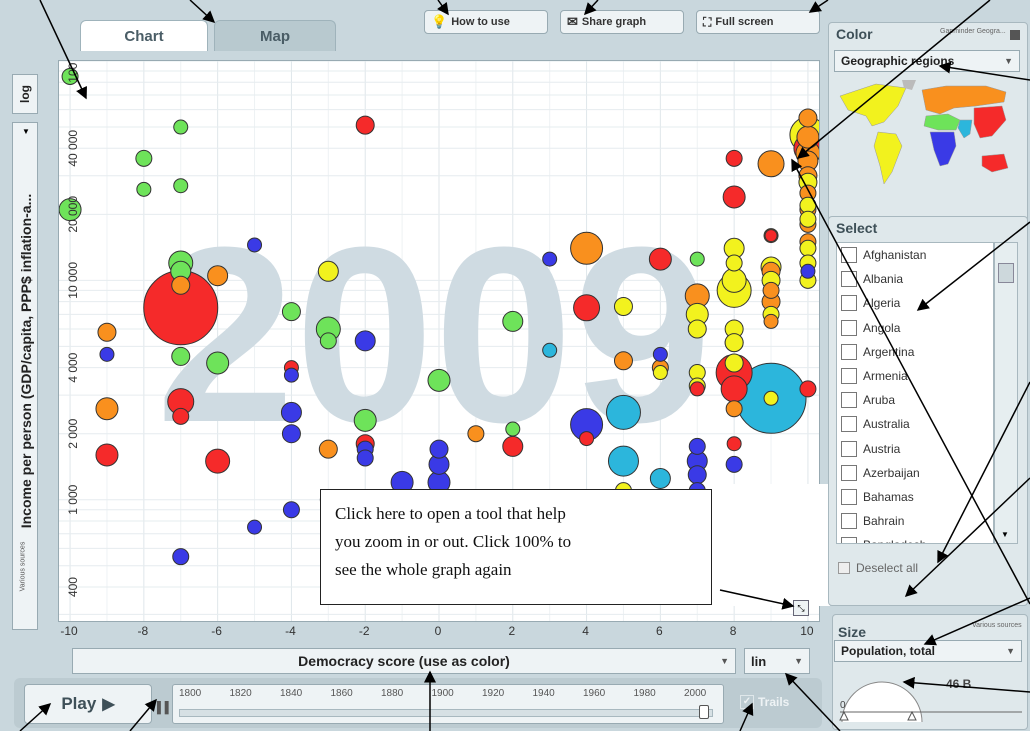 The height and width of the screenshot is (731, 1030). What do you see at coordinates (404, 661) in the screenshot?
I see `x-axis-indicator-select: Democracy score (use as color) ▼` at bounding box center [404, 661].